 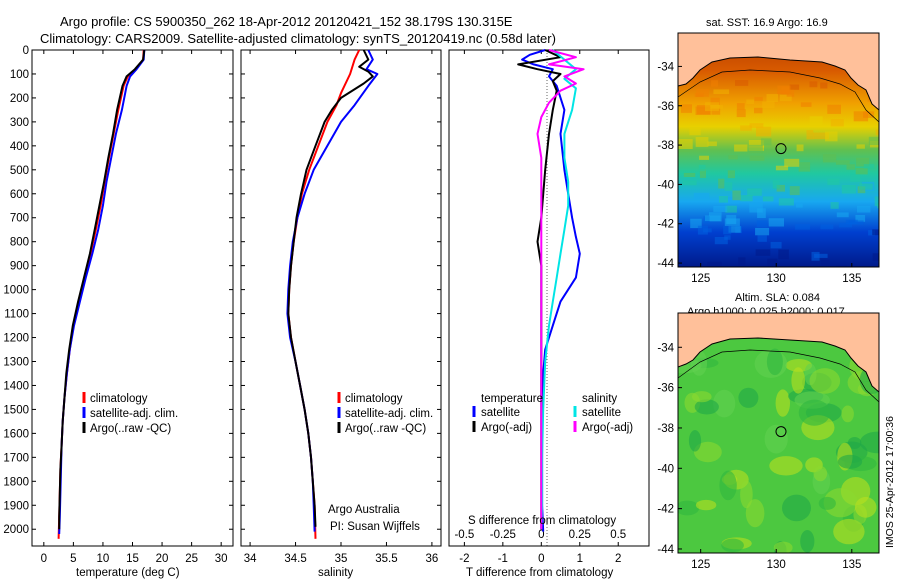 I want to click on y-tick-label: 0, so click(x=26, y=51).